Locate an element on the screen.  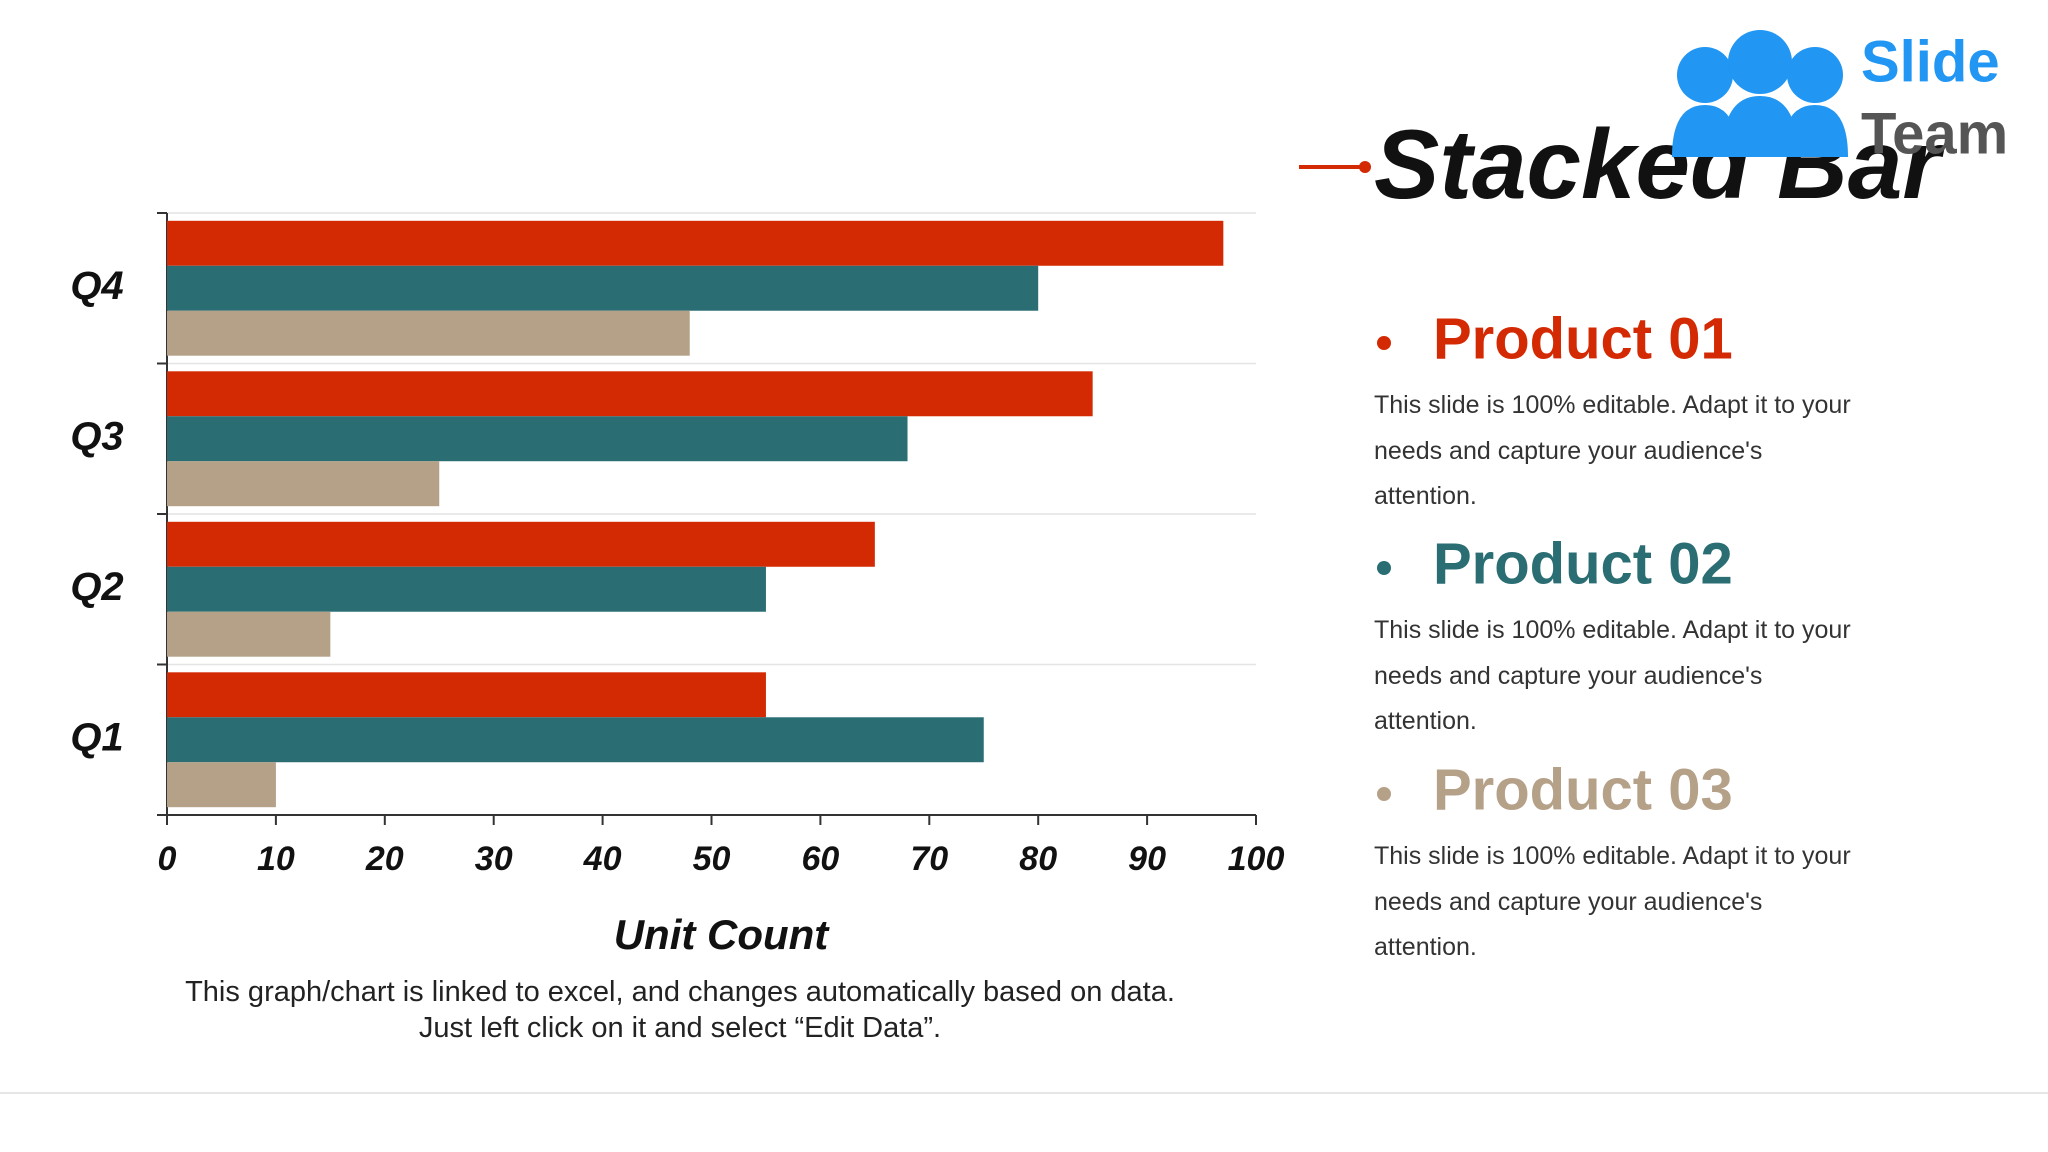
x-tick-label: 0 is located at coordinates (167, 859).